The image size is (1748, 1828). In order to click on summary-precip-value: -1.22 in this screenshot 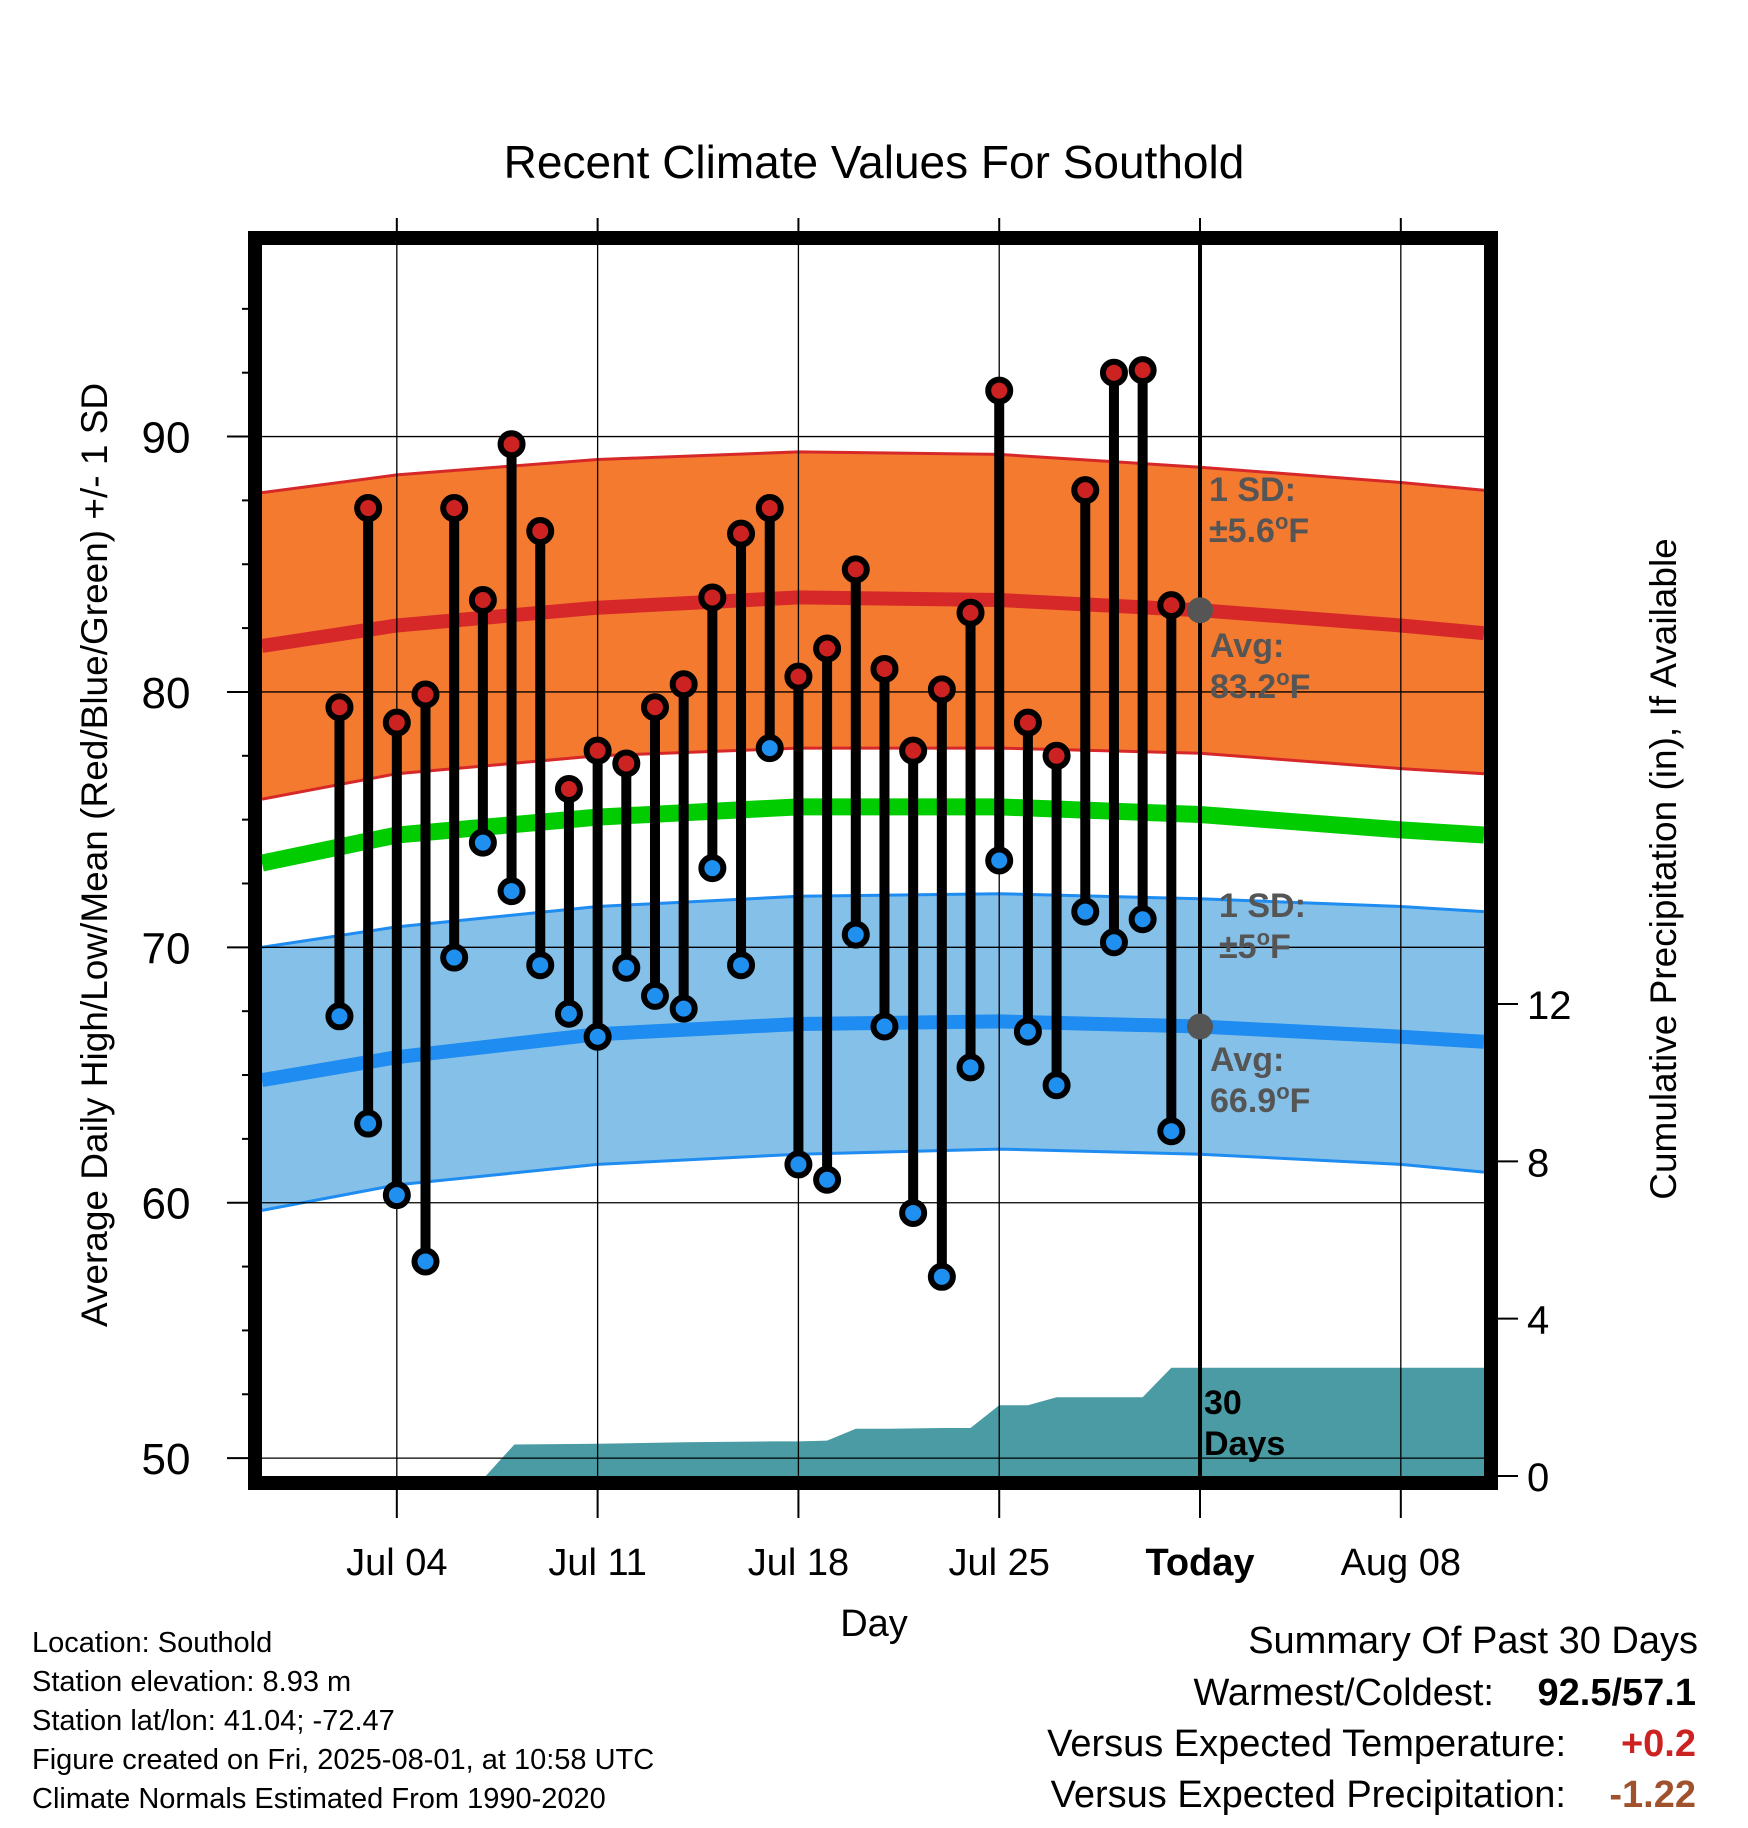, I will do `click(1652, 1795)`.